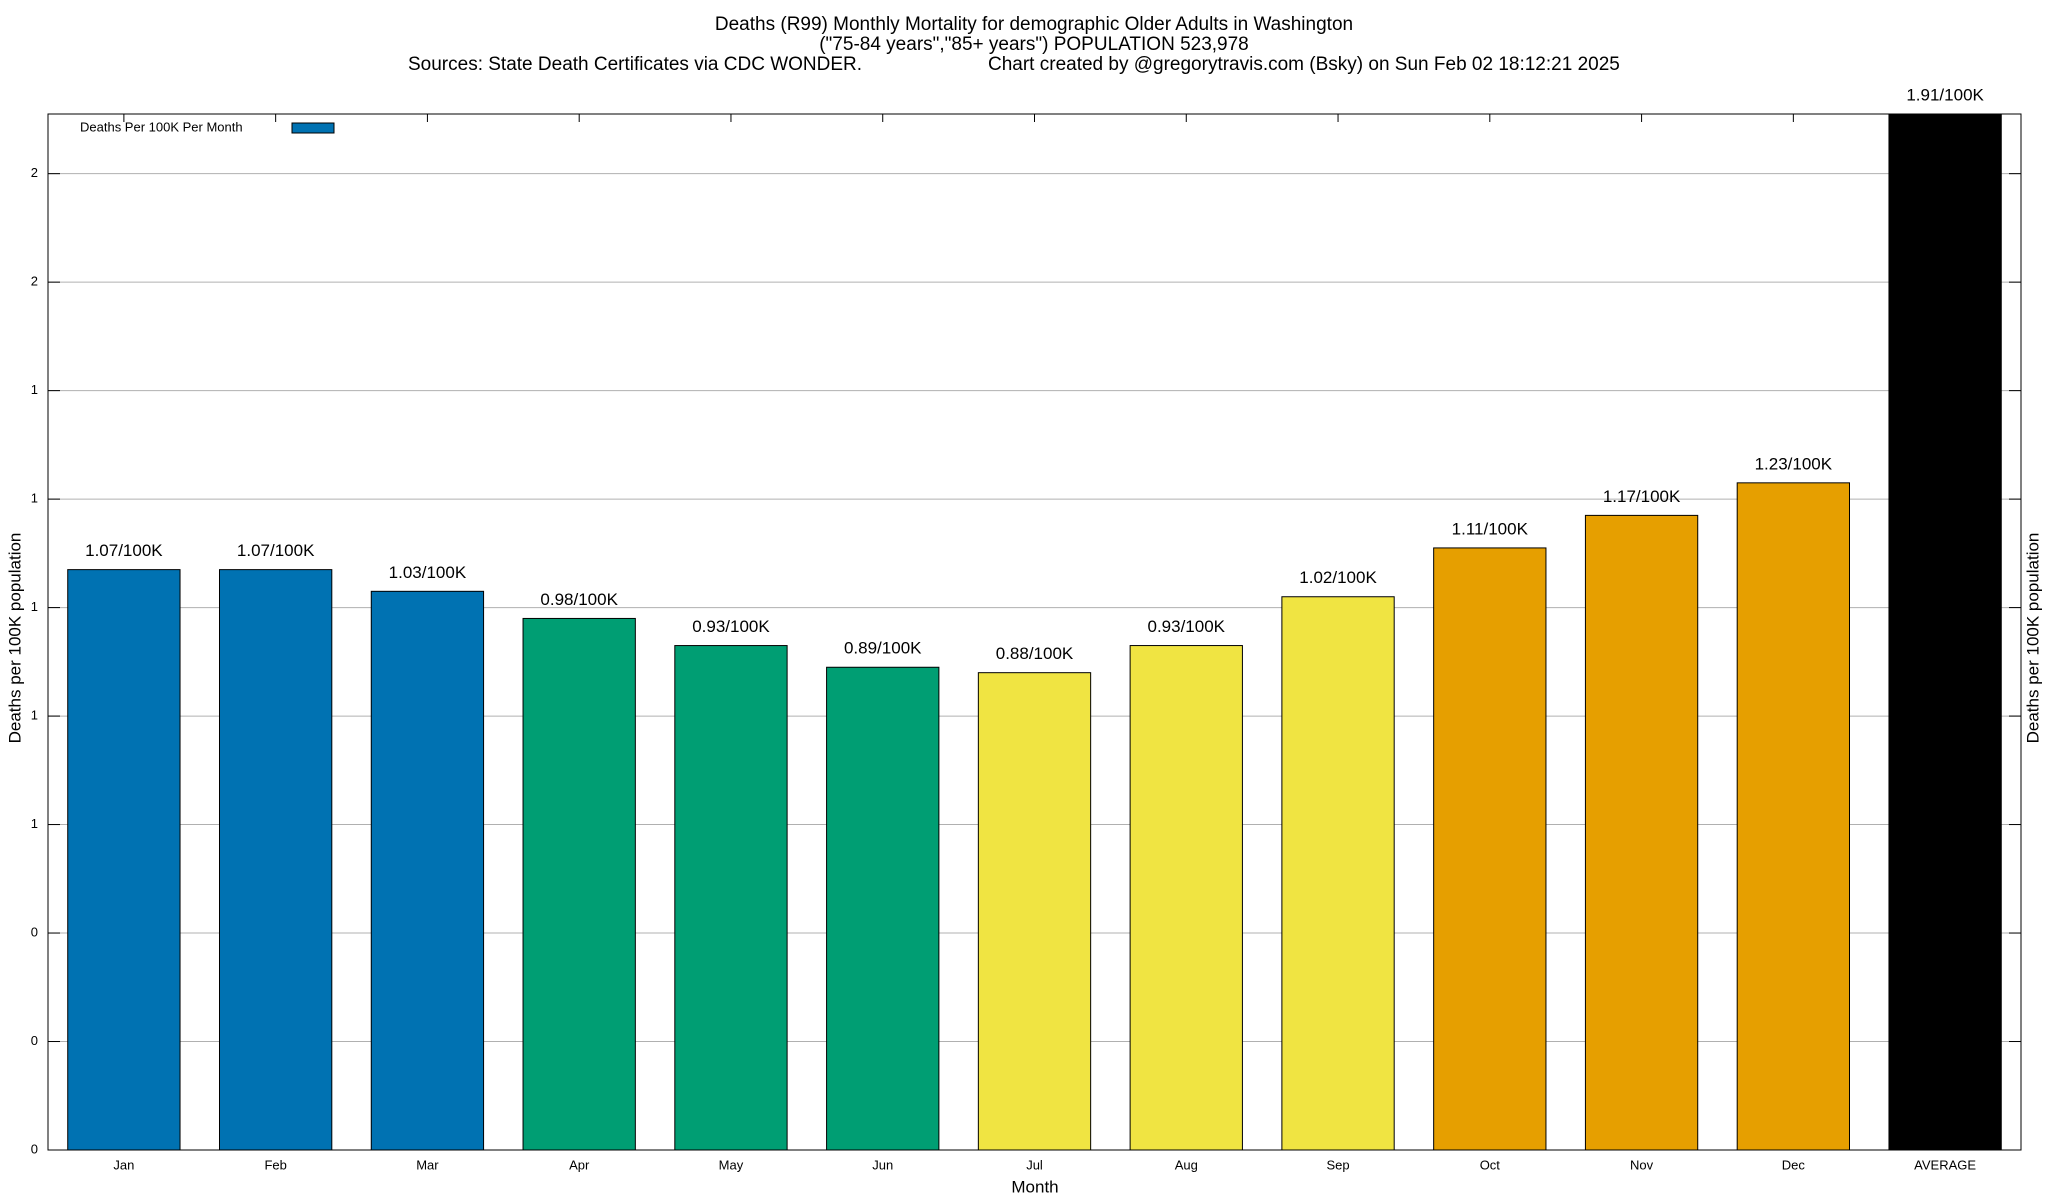  Describe the element at coordinates (2032, 638) in the screenshot. I see `y2-axis-label: Deaths per 100K population` at that location.